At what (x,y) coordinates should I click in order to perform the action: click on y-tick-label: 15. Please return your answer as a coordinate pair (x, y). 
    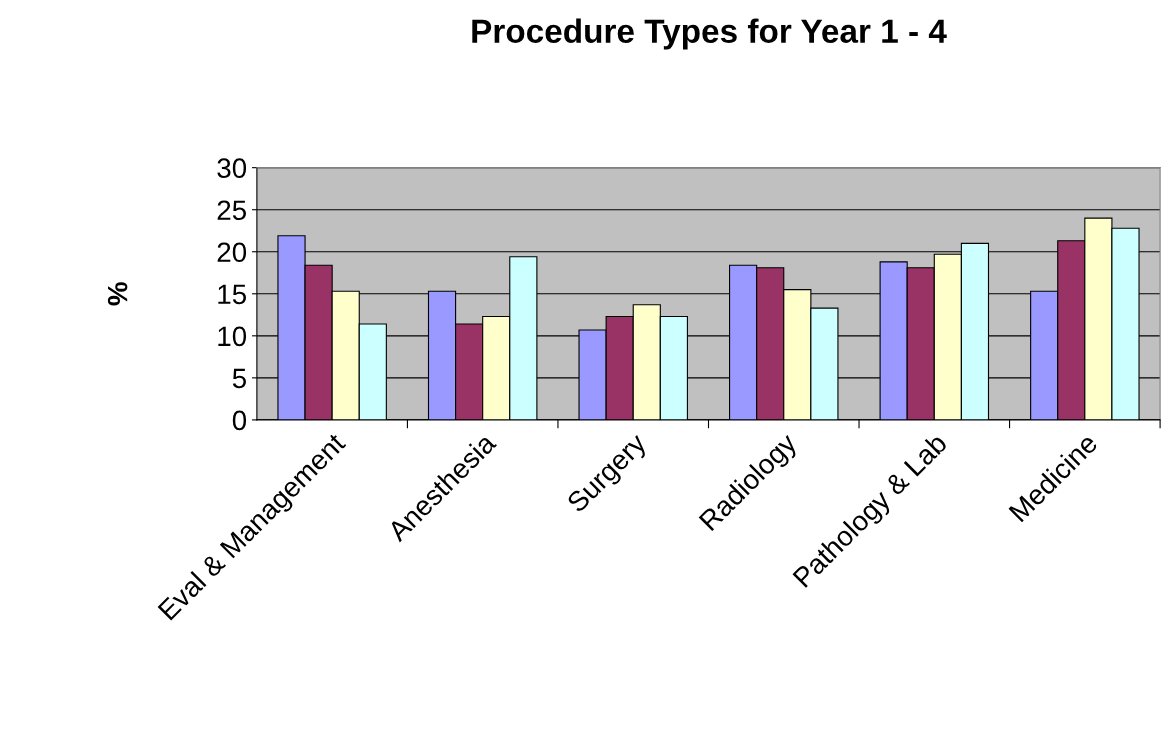
    Looking at the image, I should click on (232, 294).